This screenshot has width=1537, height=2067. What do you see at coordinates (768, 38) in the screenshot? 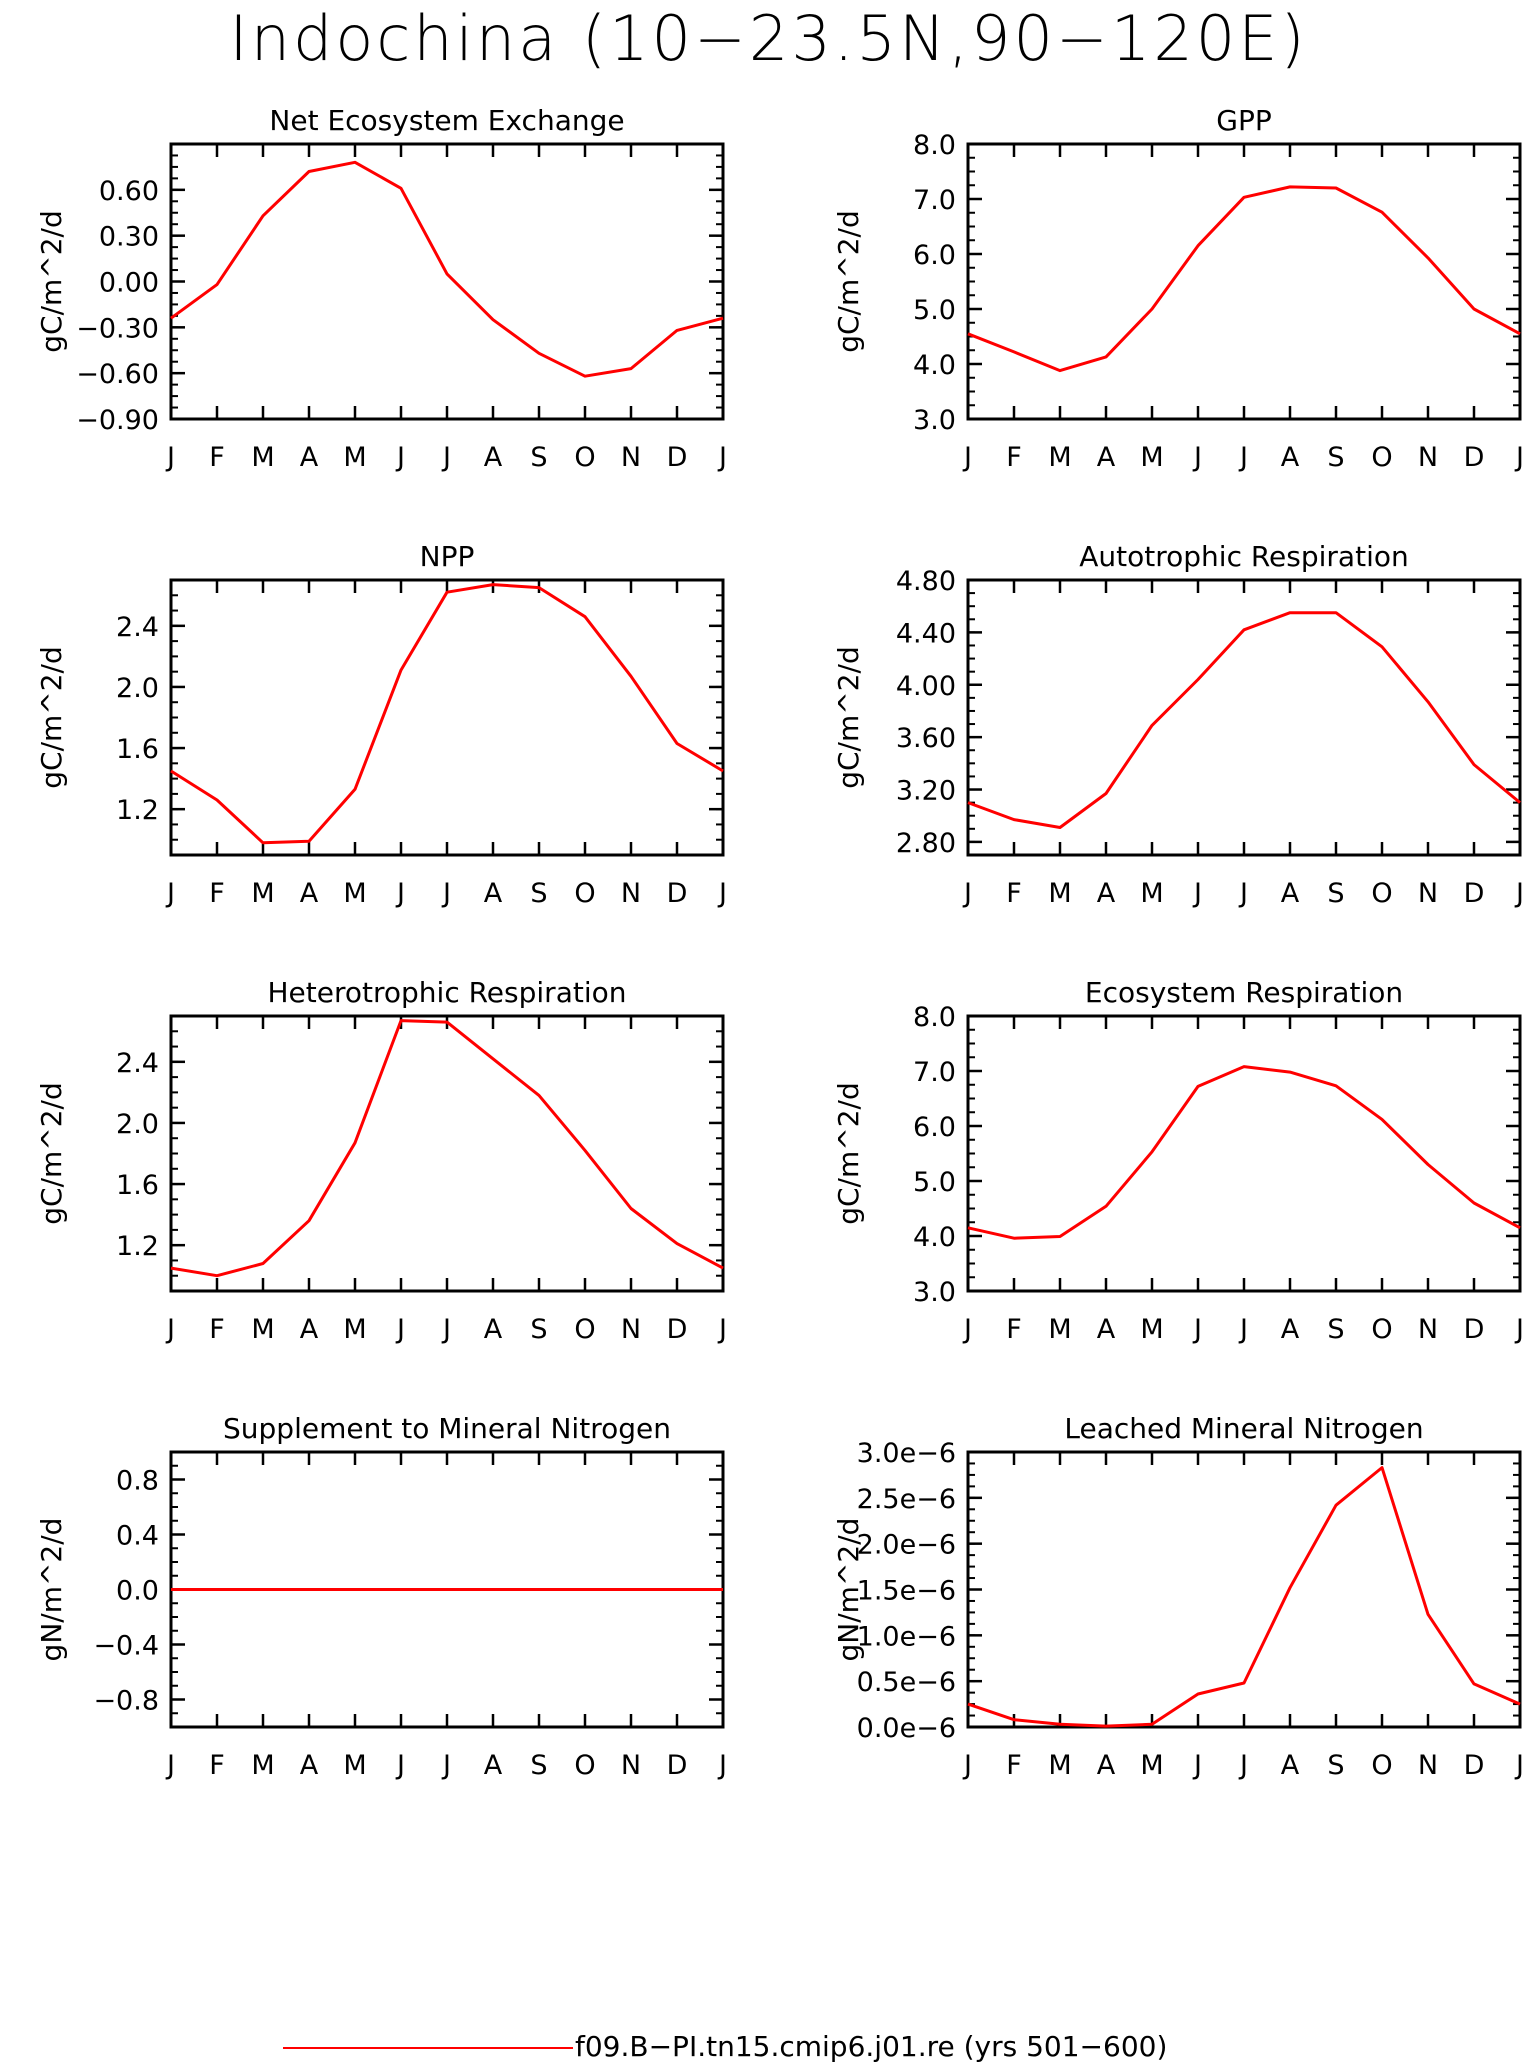
I see `page-title: Indochina (10−23.5N,90−120E)` at bounding box center [768, 38].